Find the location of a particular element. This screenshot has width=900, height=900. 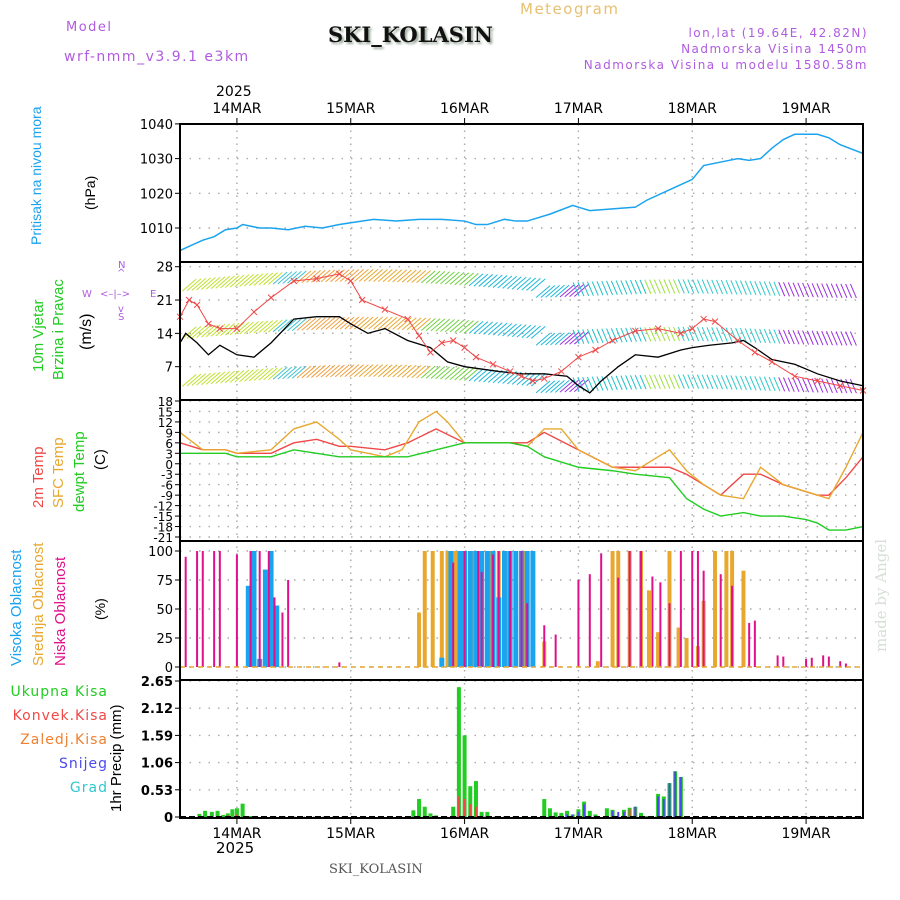

day-label-top: 18MAR is located at coordinates (692, 109).